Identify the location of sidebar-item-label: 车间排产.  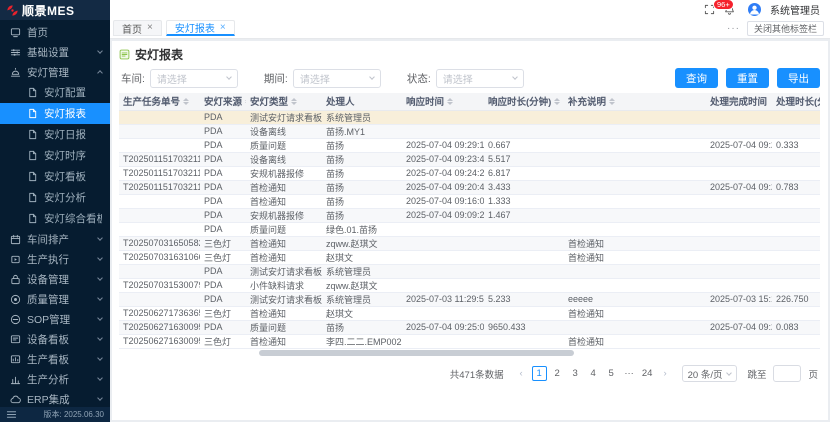
(48, 239).